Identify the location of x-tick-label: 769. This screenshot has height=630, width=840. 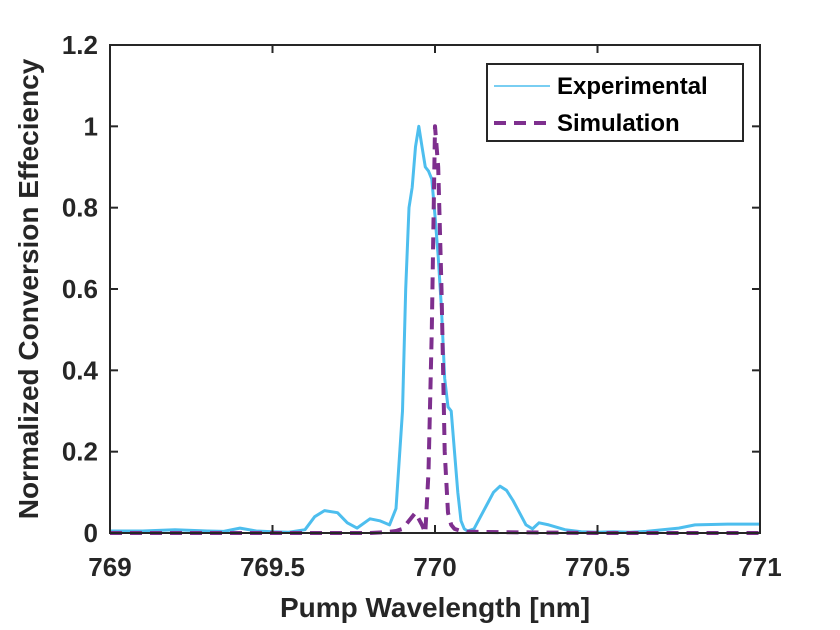
(109, 567).